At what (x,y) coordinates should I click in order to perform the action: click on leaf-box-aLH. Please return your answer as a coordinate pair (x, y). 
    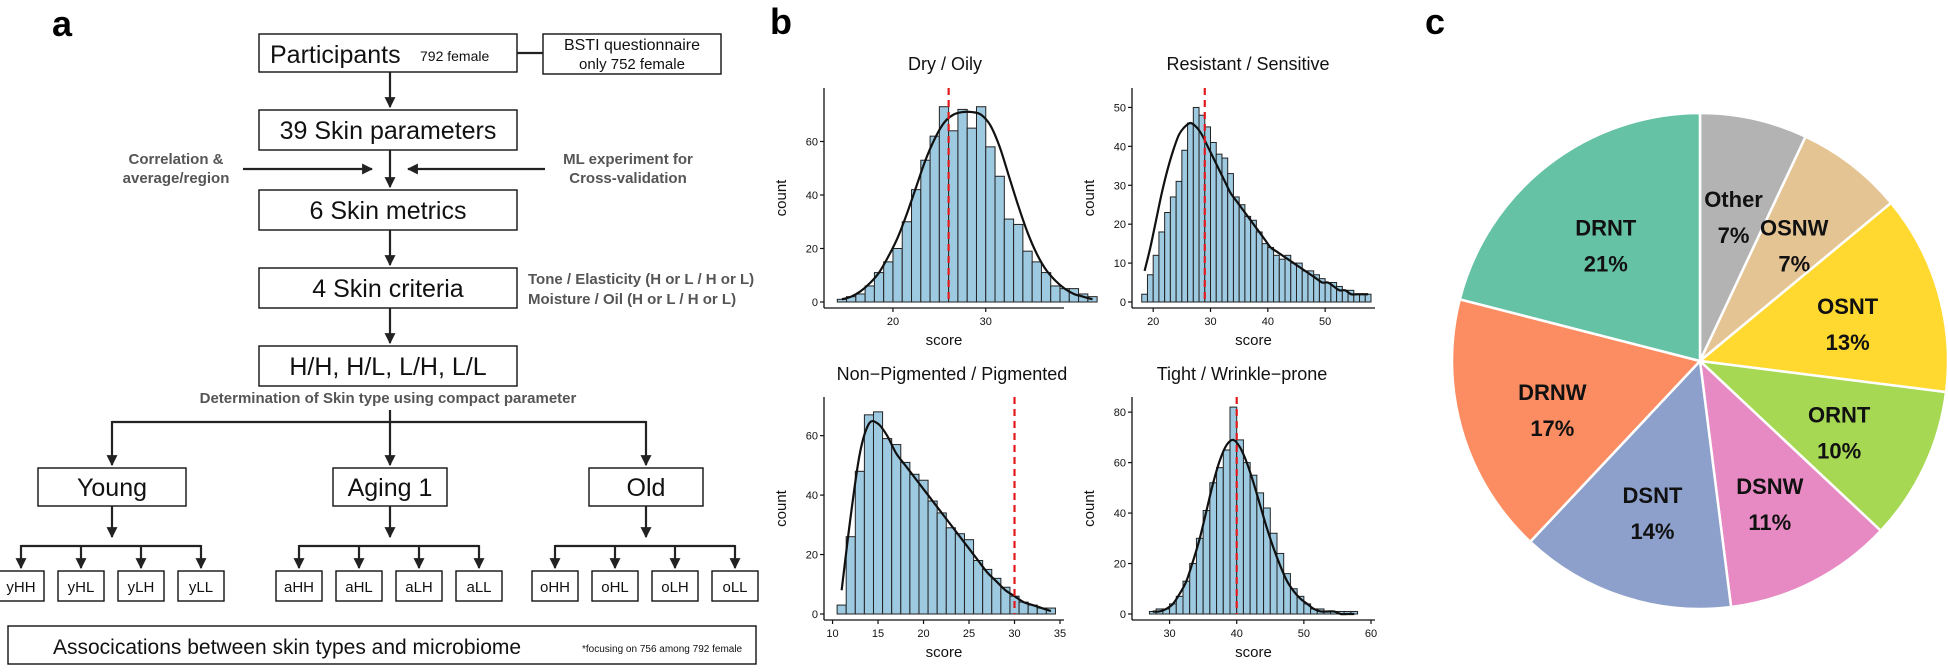
    Looking at the image, I should click on (419, 586).